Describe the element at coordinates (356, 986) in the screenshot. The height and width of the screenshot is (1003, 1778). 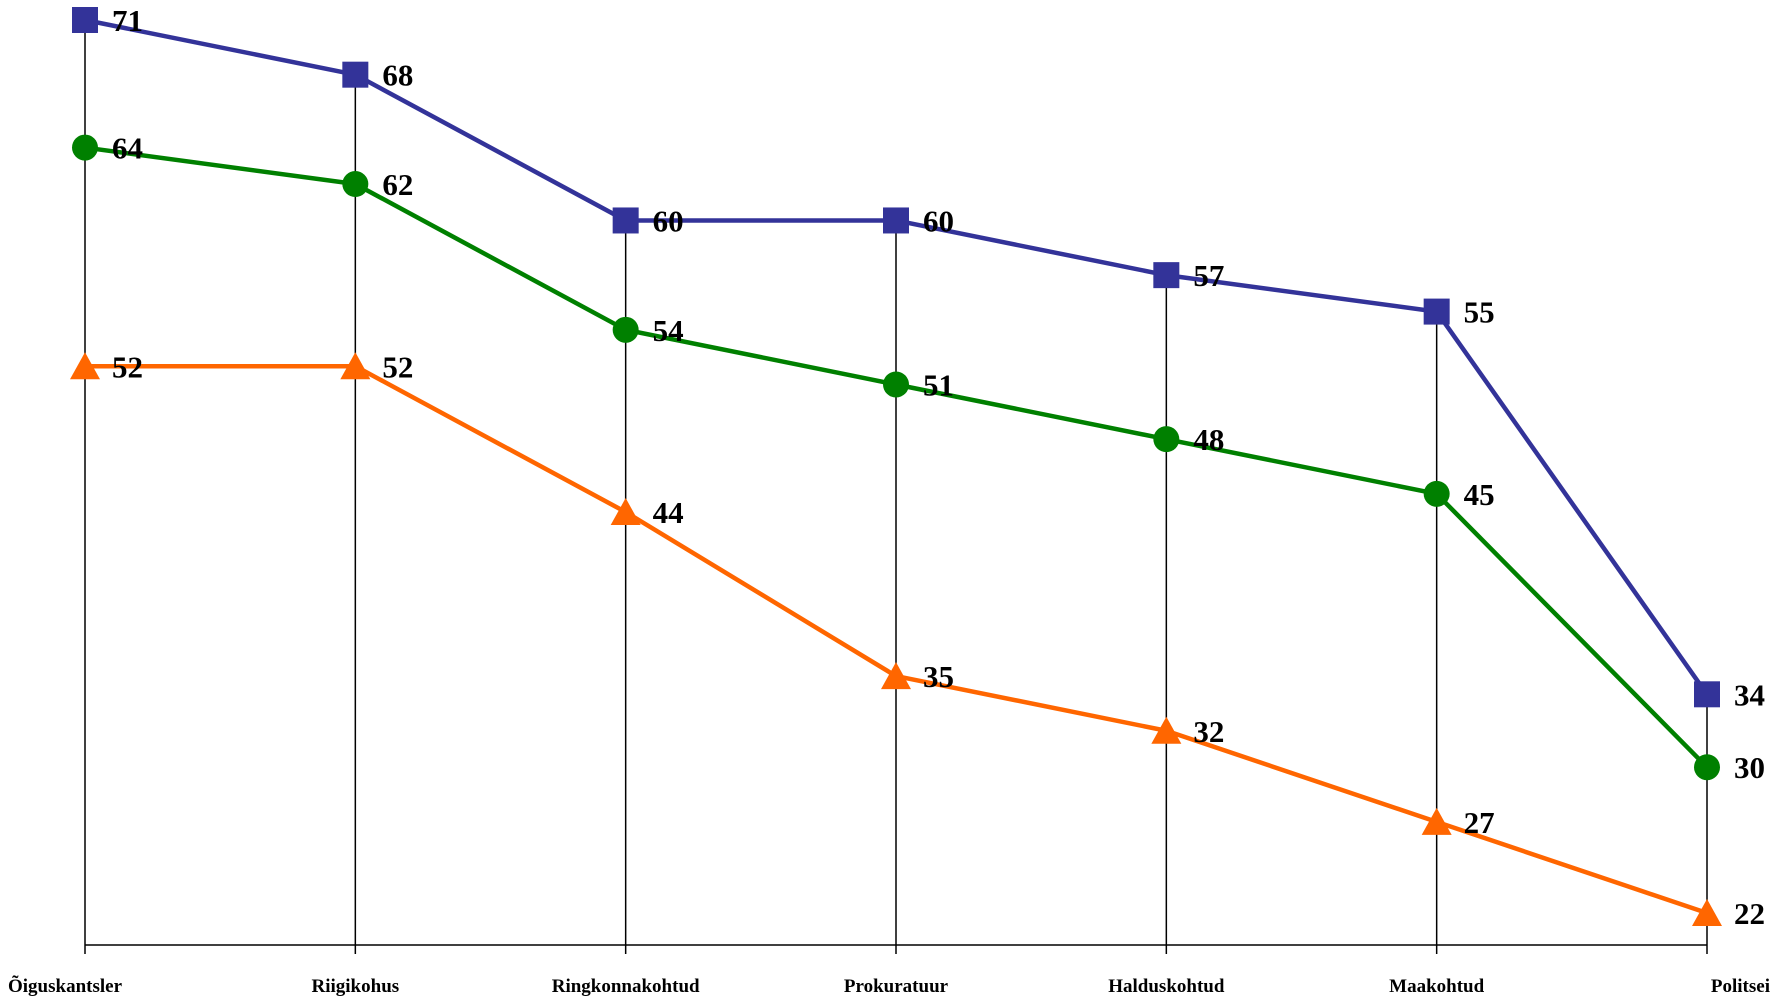
I see `category-label: Riigikohus` at that location.